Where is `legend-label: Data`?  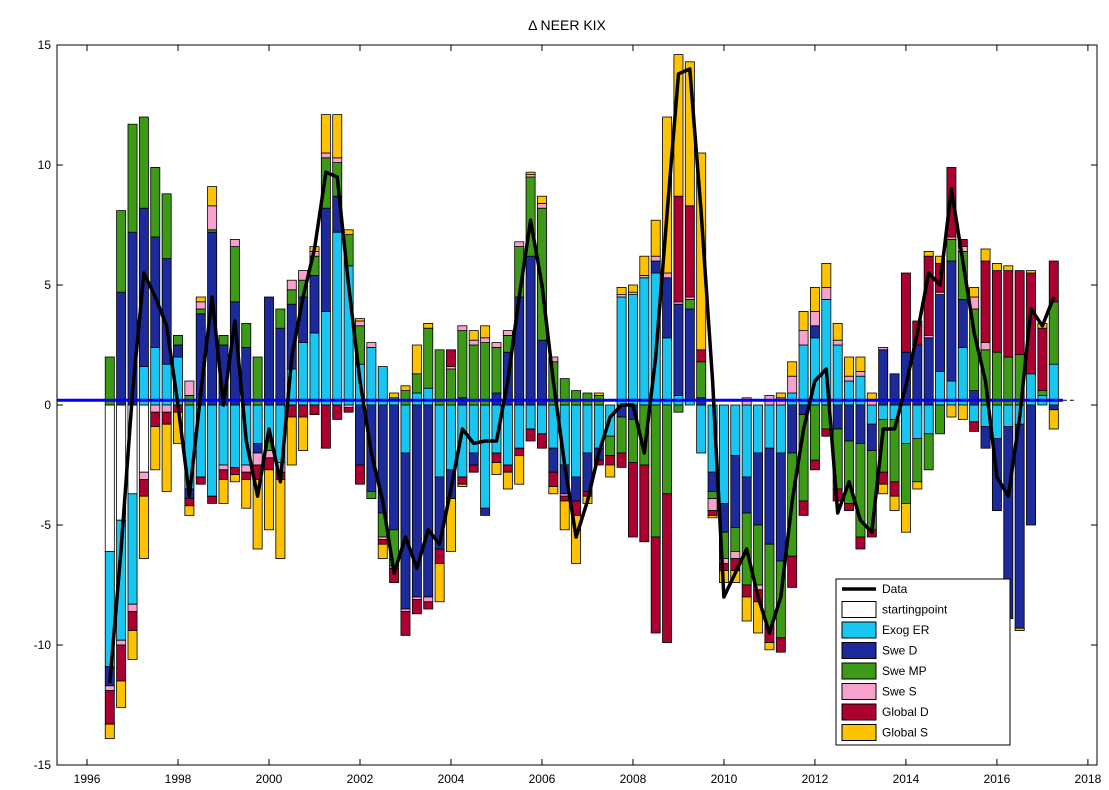
legend-label: Data is located at coordinates (895, 589).